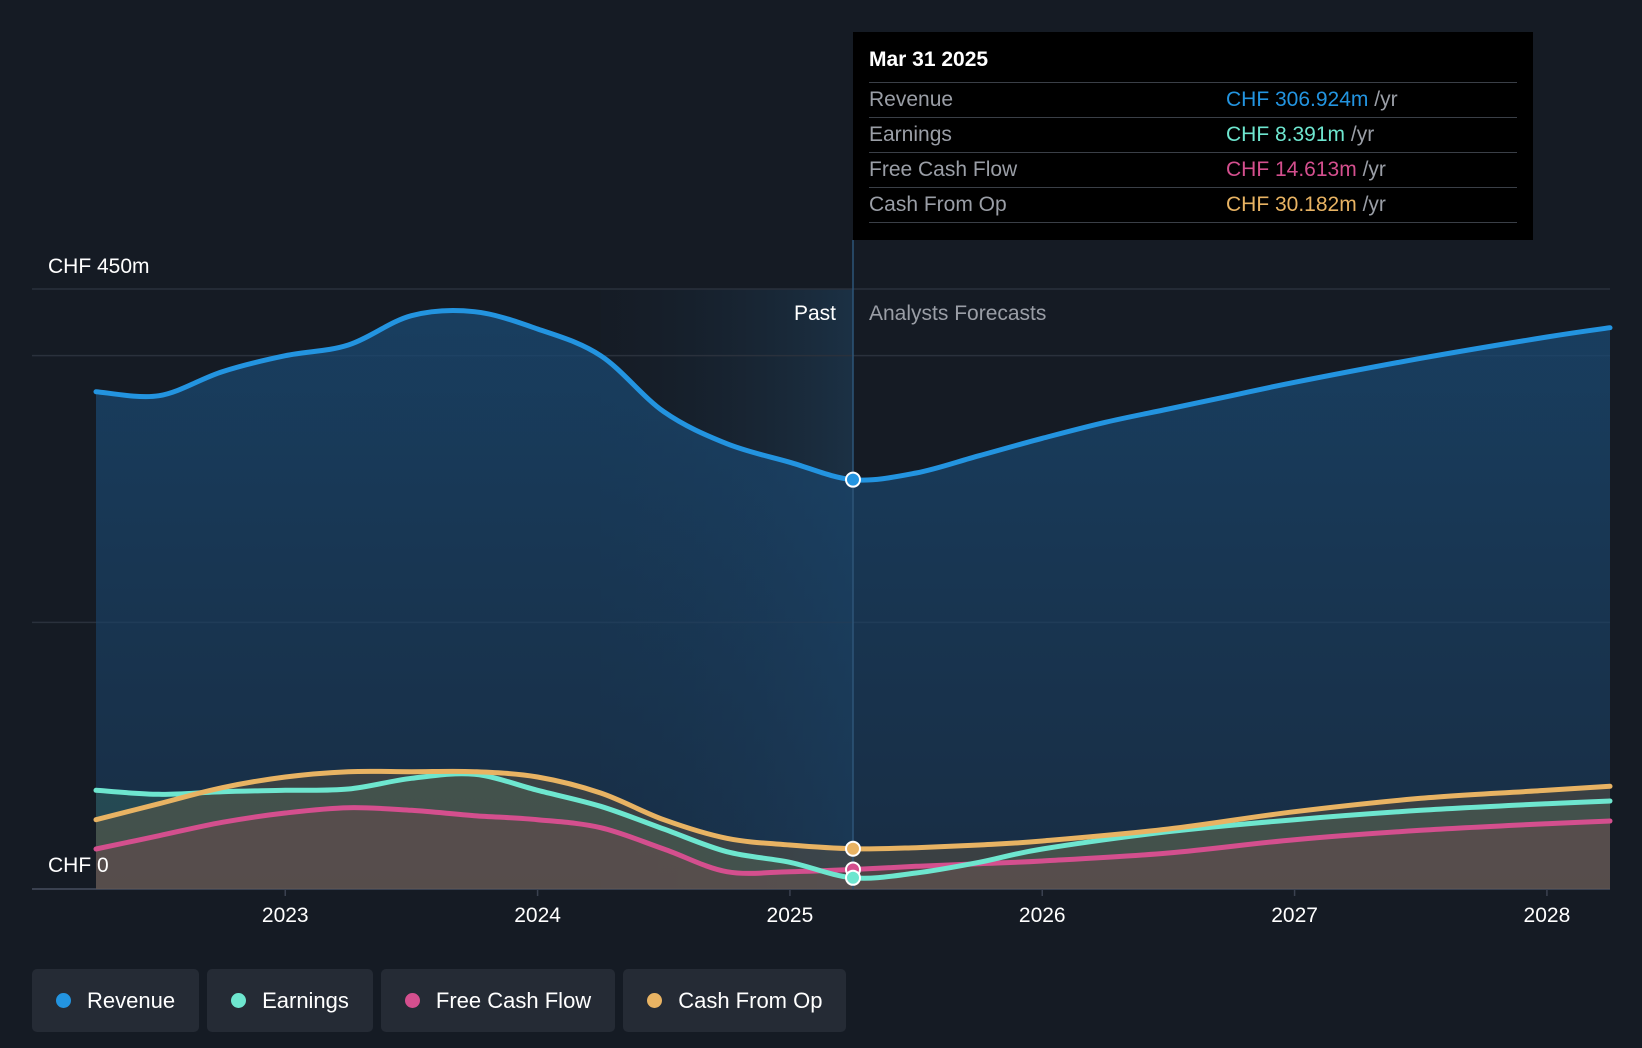 The width and height of the screenshot is (1642, 1048). What do you see at coordinates (1193, 170) in the screenshot?
I see `tooltip-row-free-cash-flow: Free Cash Flow CHF 14.613m /yr` at bounding box center [1193, 170].